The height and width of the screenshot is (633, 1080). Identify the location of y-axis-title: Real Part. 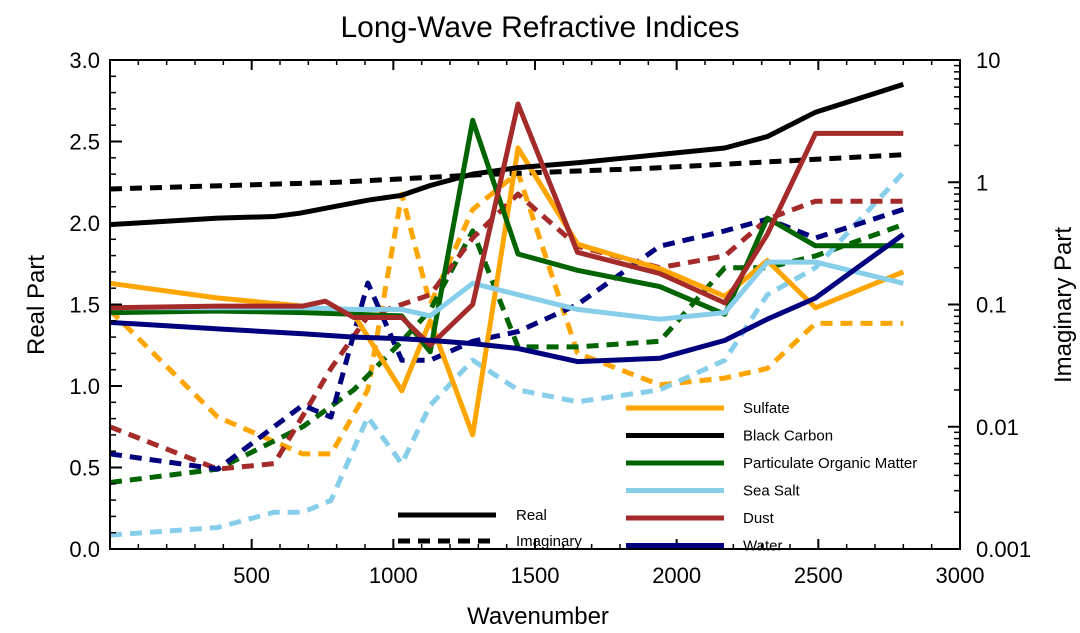
(36, 305).